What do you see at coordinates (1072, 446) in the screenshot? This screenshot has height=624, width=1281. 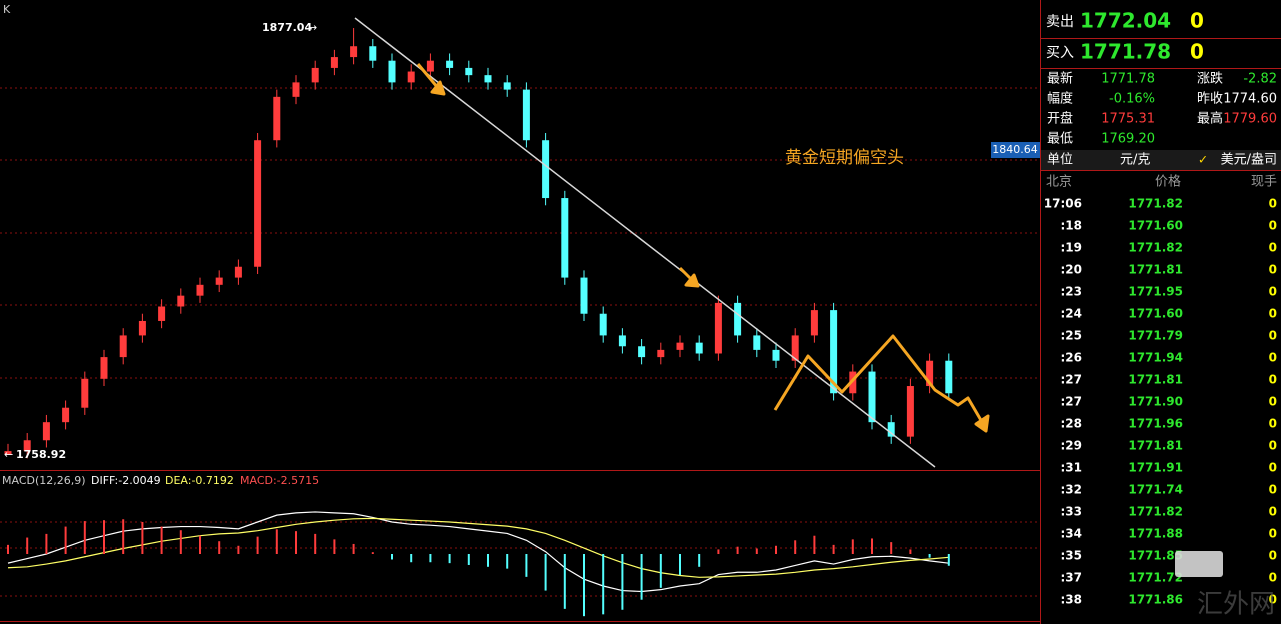 I see `tick-time: :29` at bounding box center [1072, 446].